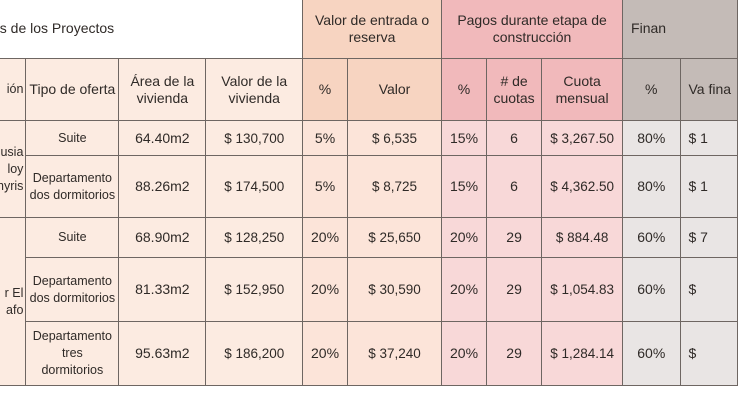 This screenshot has height=400, width=750. I want to click on fin-value: $ 7, so click(708, 237).